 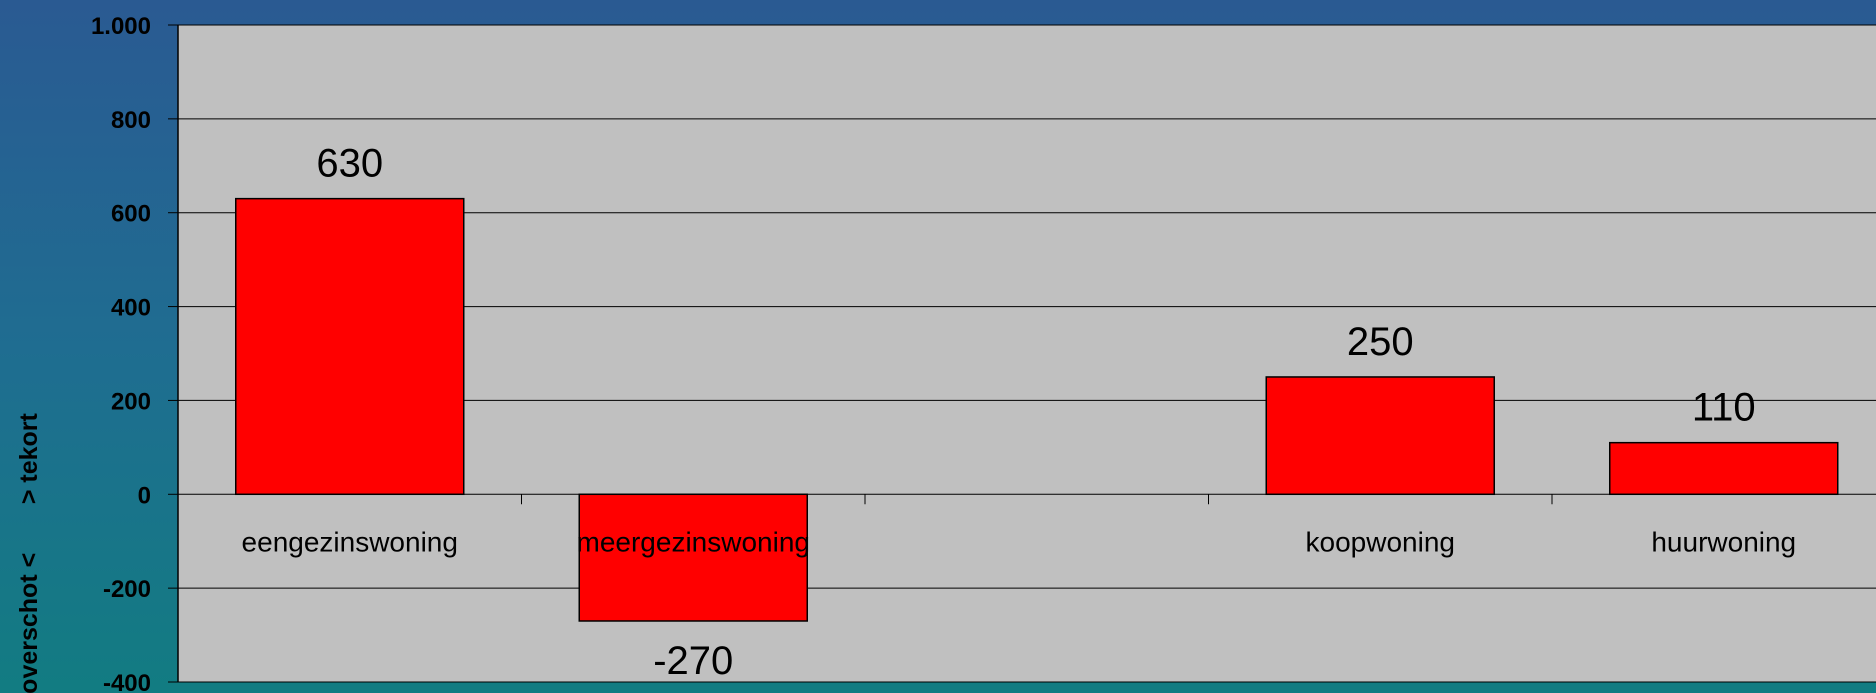 What do you see at coordinates (127, 681) in the screenshot?
I see `y-tick-label: -400` at bounding box center [127, 681].